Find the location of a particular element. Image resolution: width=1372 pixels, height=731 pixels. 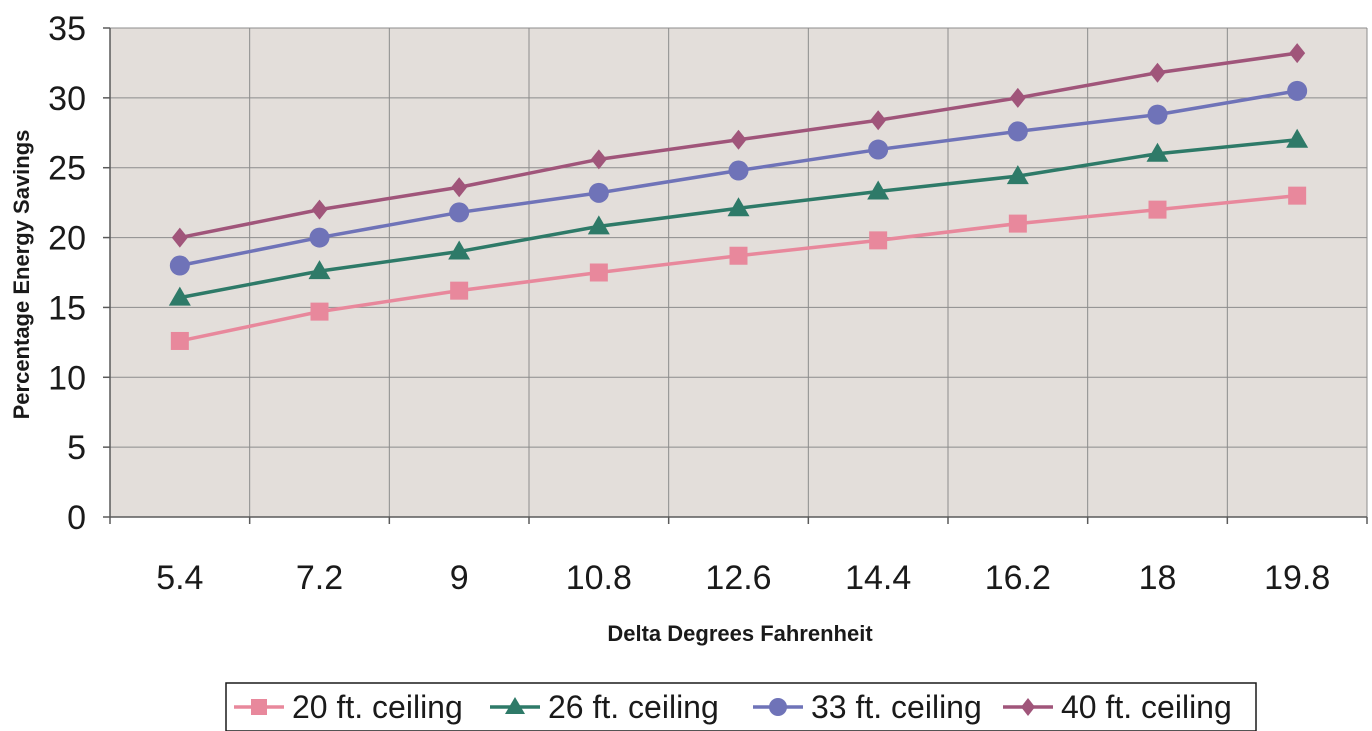

y-tick-label: 0 is located at coordinates (76, 518).